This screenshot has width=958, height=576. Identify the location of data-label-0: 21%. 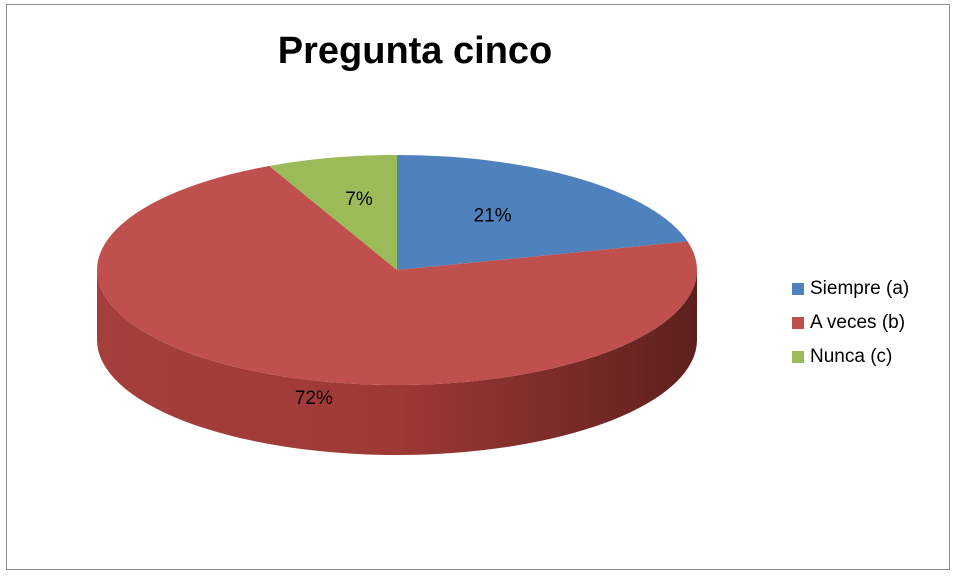
(493, 216).